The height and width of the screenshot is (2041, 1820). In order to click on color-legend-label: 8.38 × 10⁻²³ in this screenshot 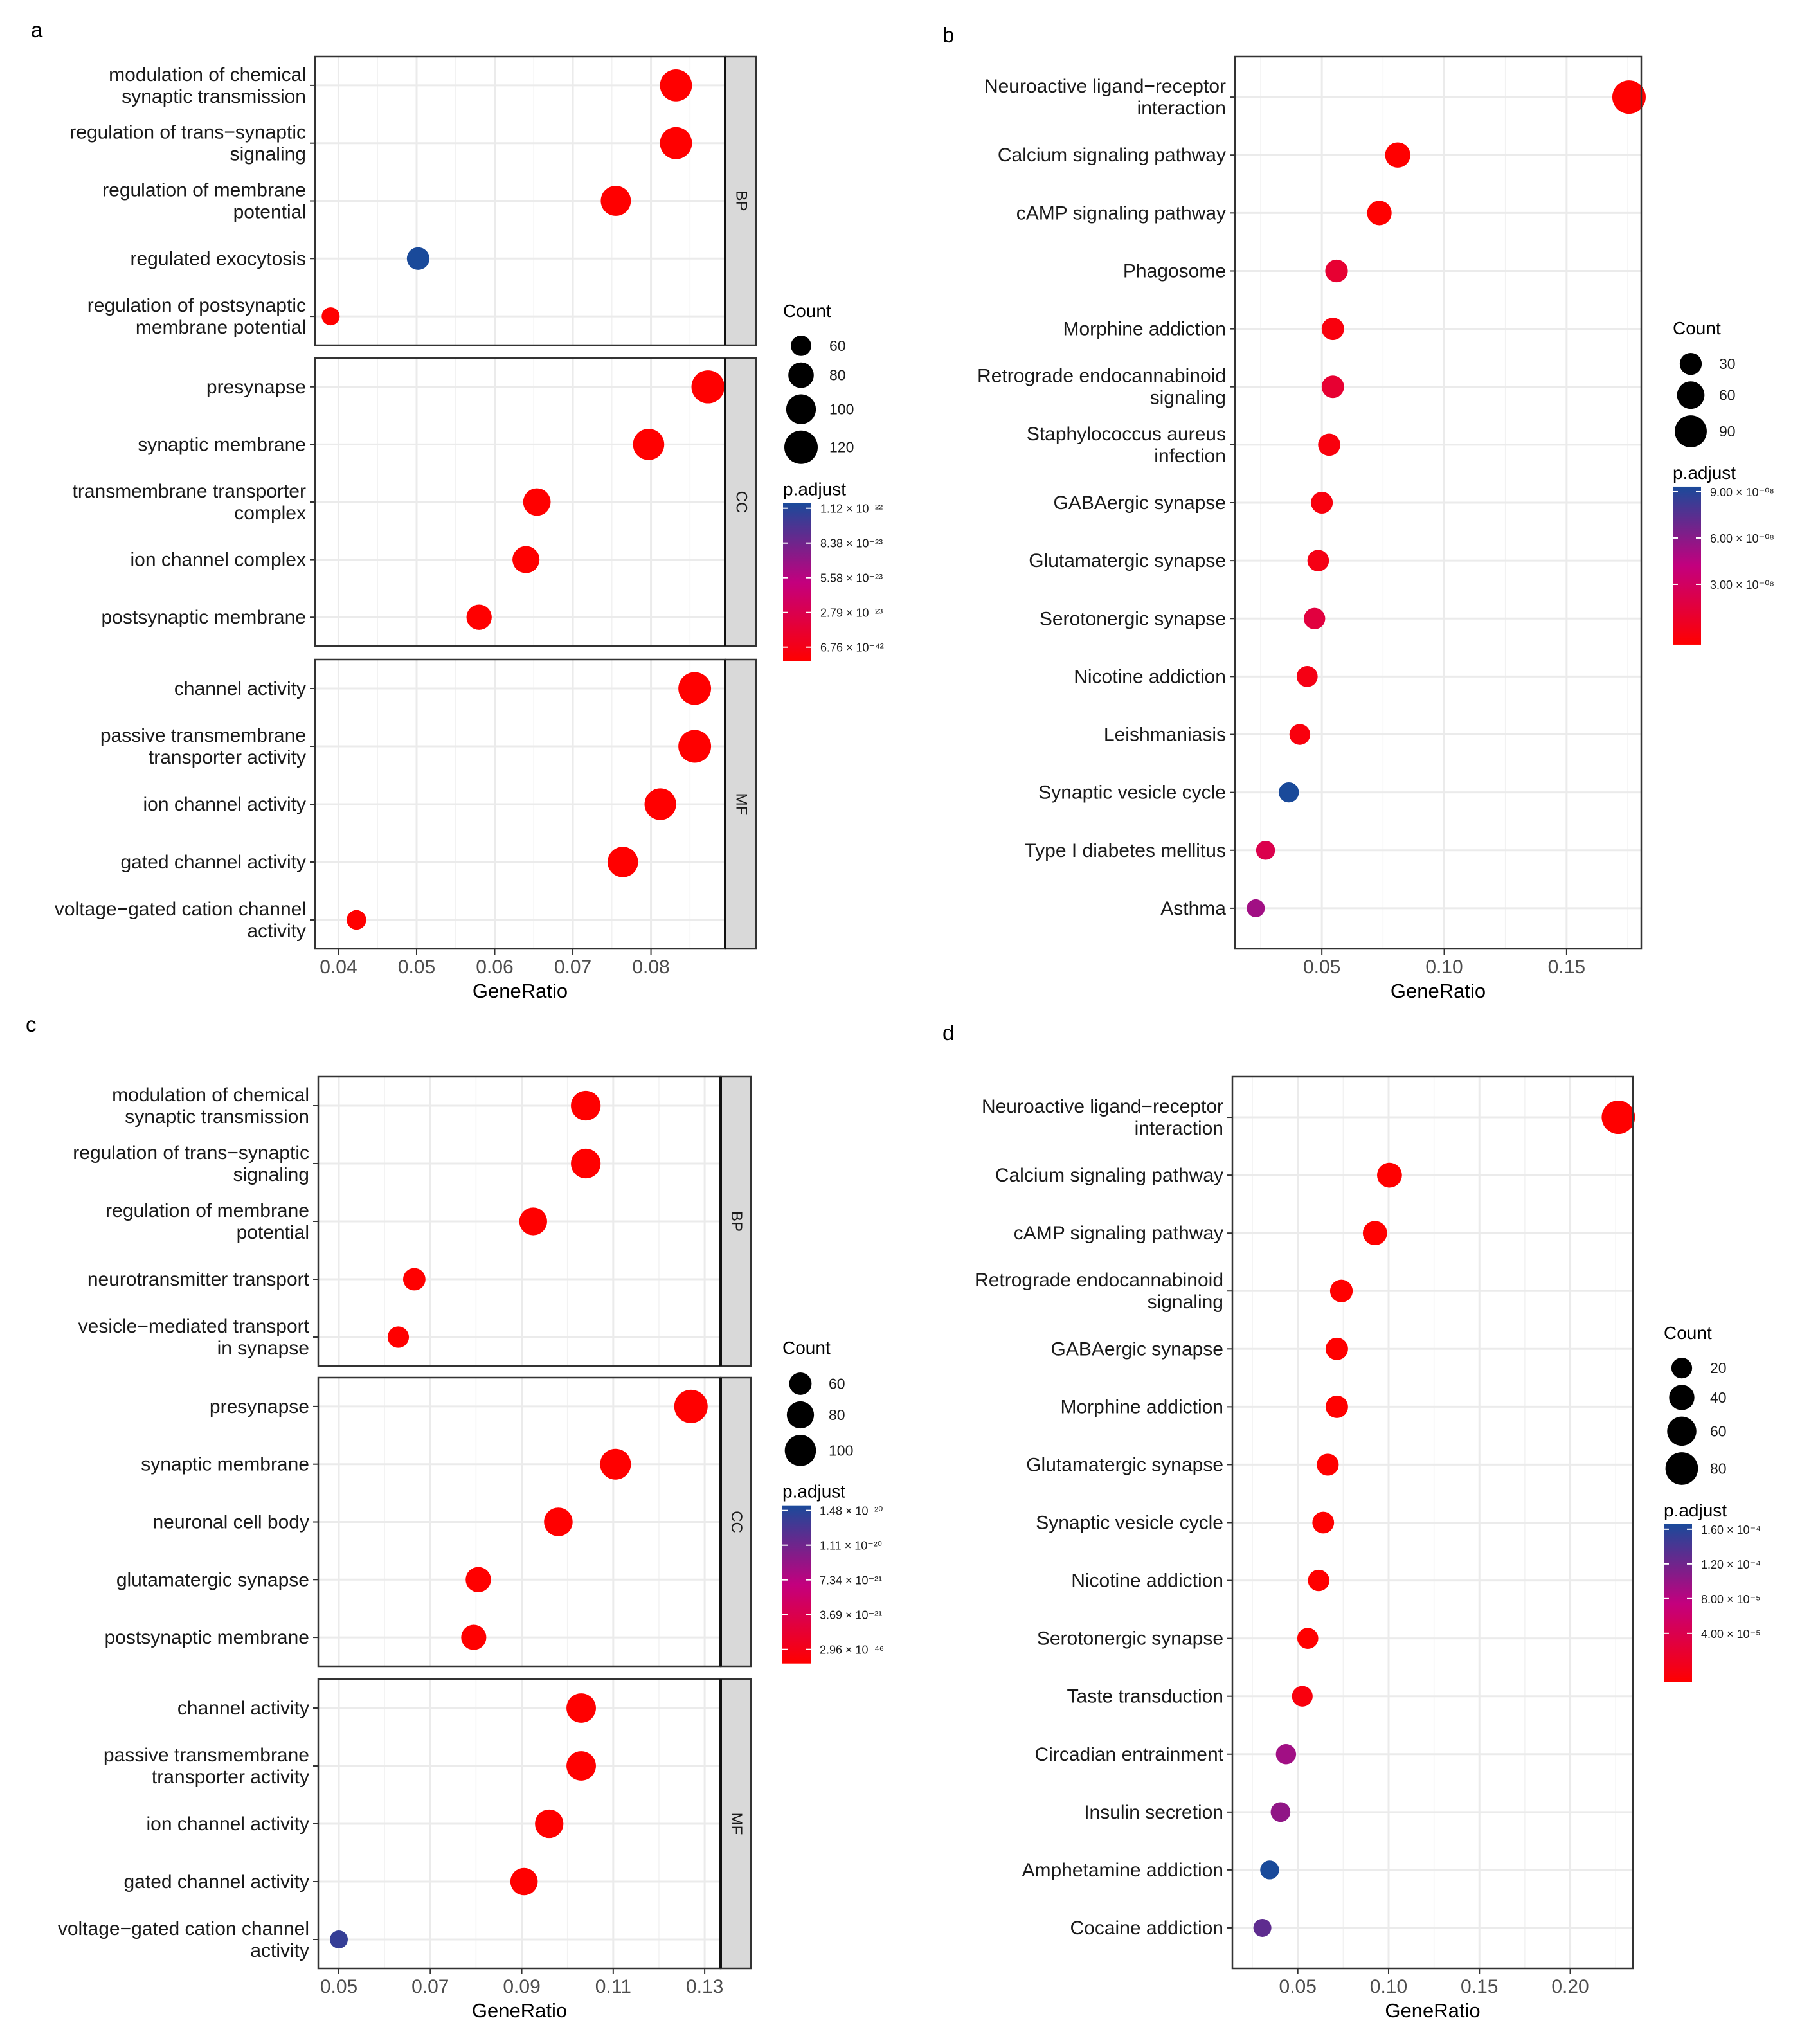, I will do `click(851, 543)`.